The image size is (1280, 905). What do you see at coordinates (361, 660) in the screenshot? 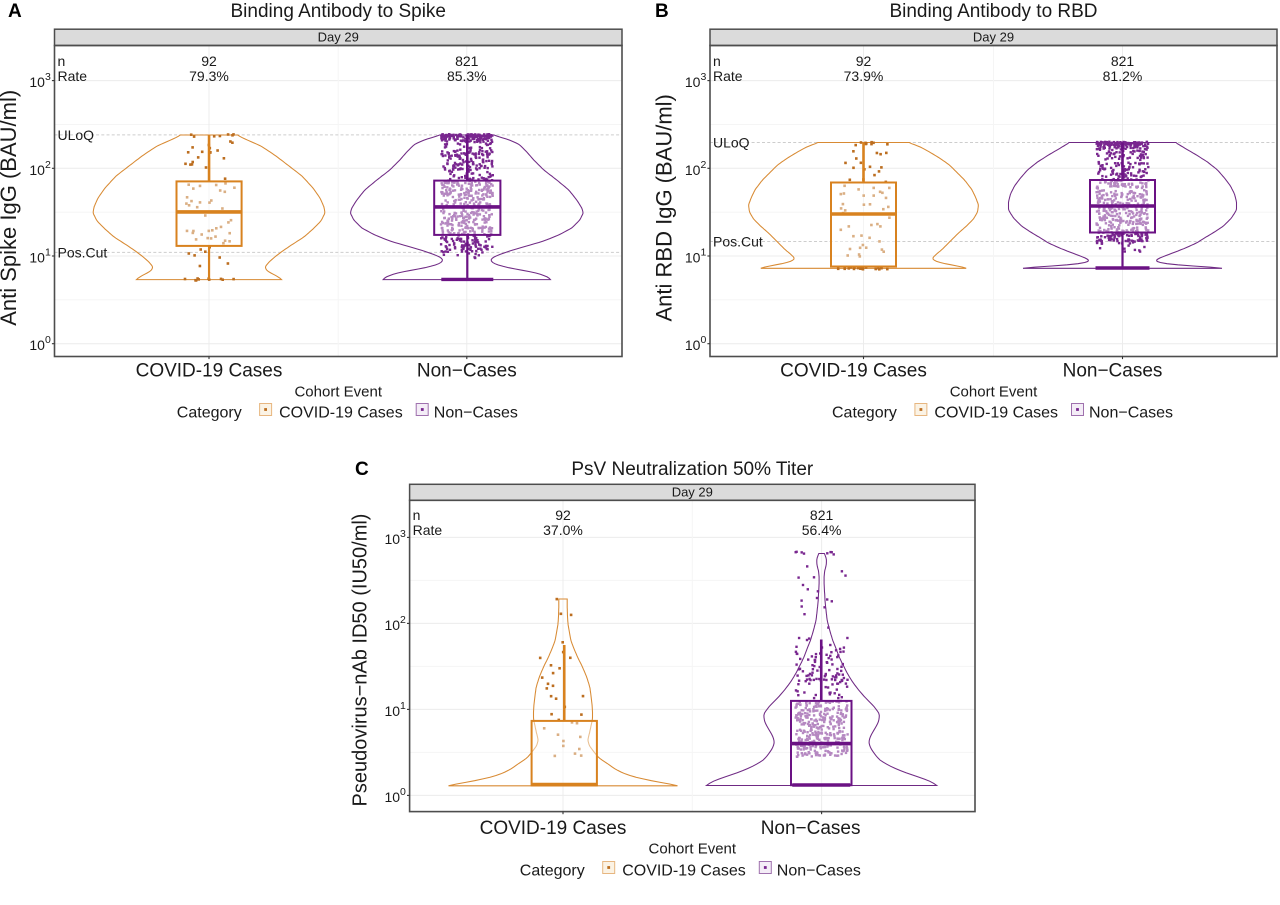
I see `svg-text: Pseudovirus−nAb ID50 (IU50/ml)` at bounding box center [361, 660].